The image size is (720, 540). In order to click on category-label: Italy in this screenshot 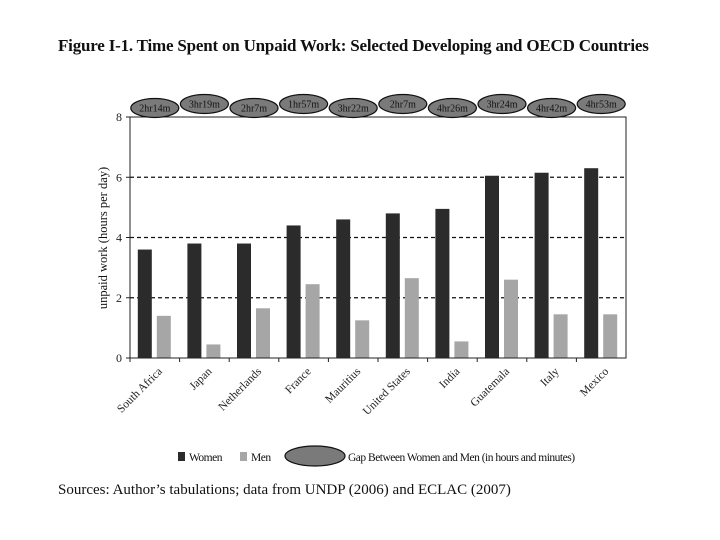, I will do `click(550, 377)`.